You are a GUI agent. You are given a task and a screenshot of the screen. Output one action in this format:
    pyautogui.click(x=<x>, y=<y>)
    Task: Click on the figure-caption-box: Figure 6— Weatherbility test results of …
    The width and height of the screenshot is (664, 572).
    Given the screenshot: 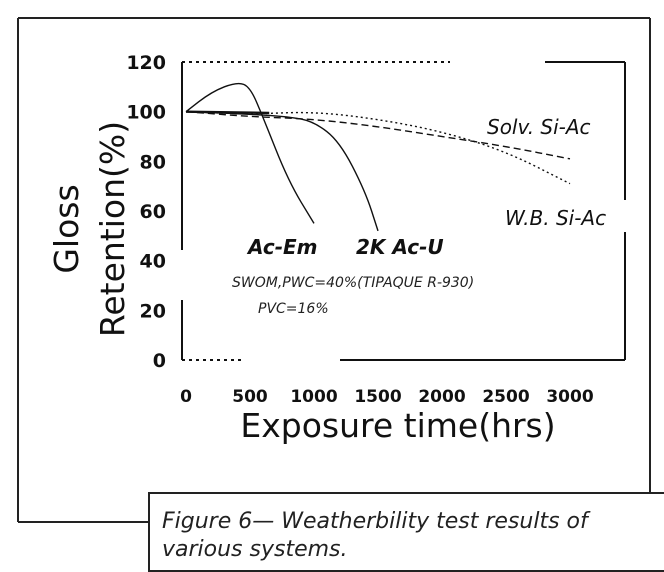 What is the action you would take?
    pyautogui.click(x=406, y=532)
    